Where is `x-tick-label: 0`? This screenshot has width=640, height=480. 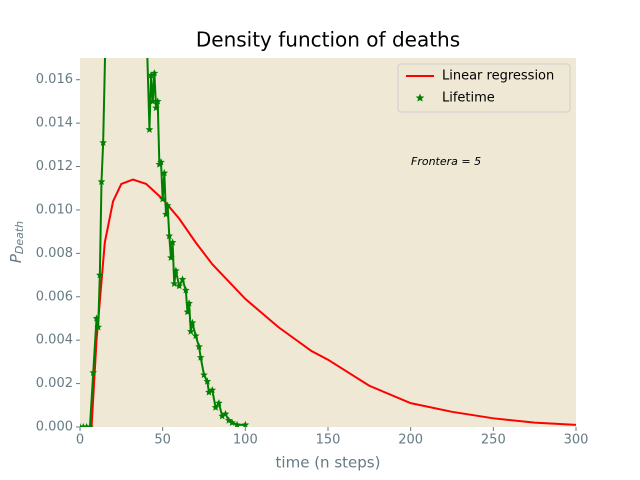 x-tick-label: 0 is located at coordinates (80, 440).